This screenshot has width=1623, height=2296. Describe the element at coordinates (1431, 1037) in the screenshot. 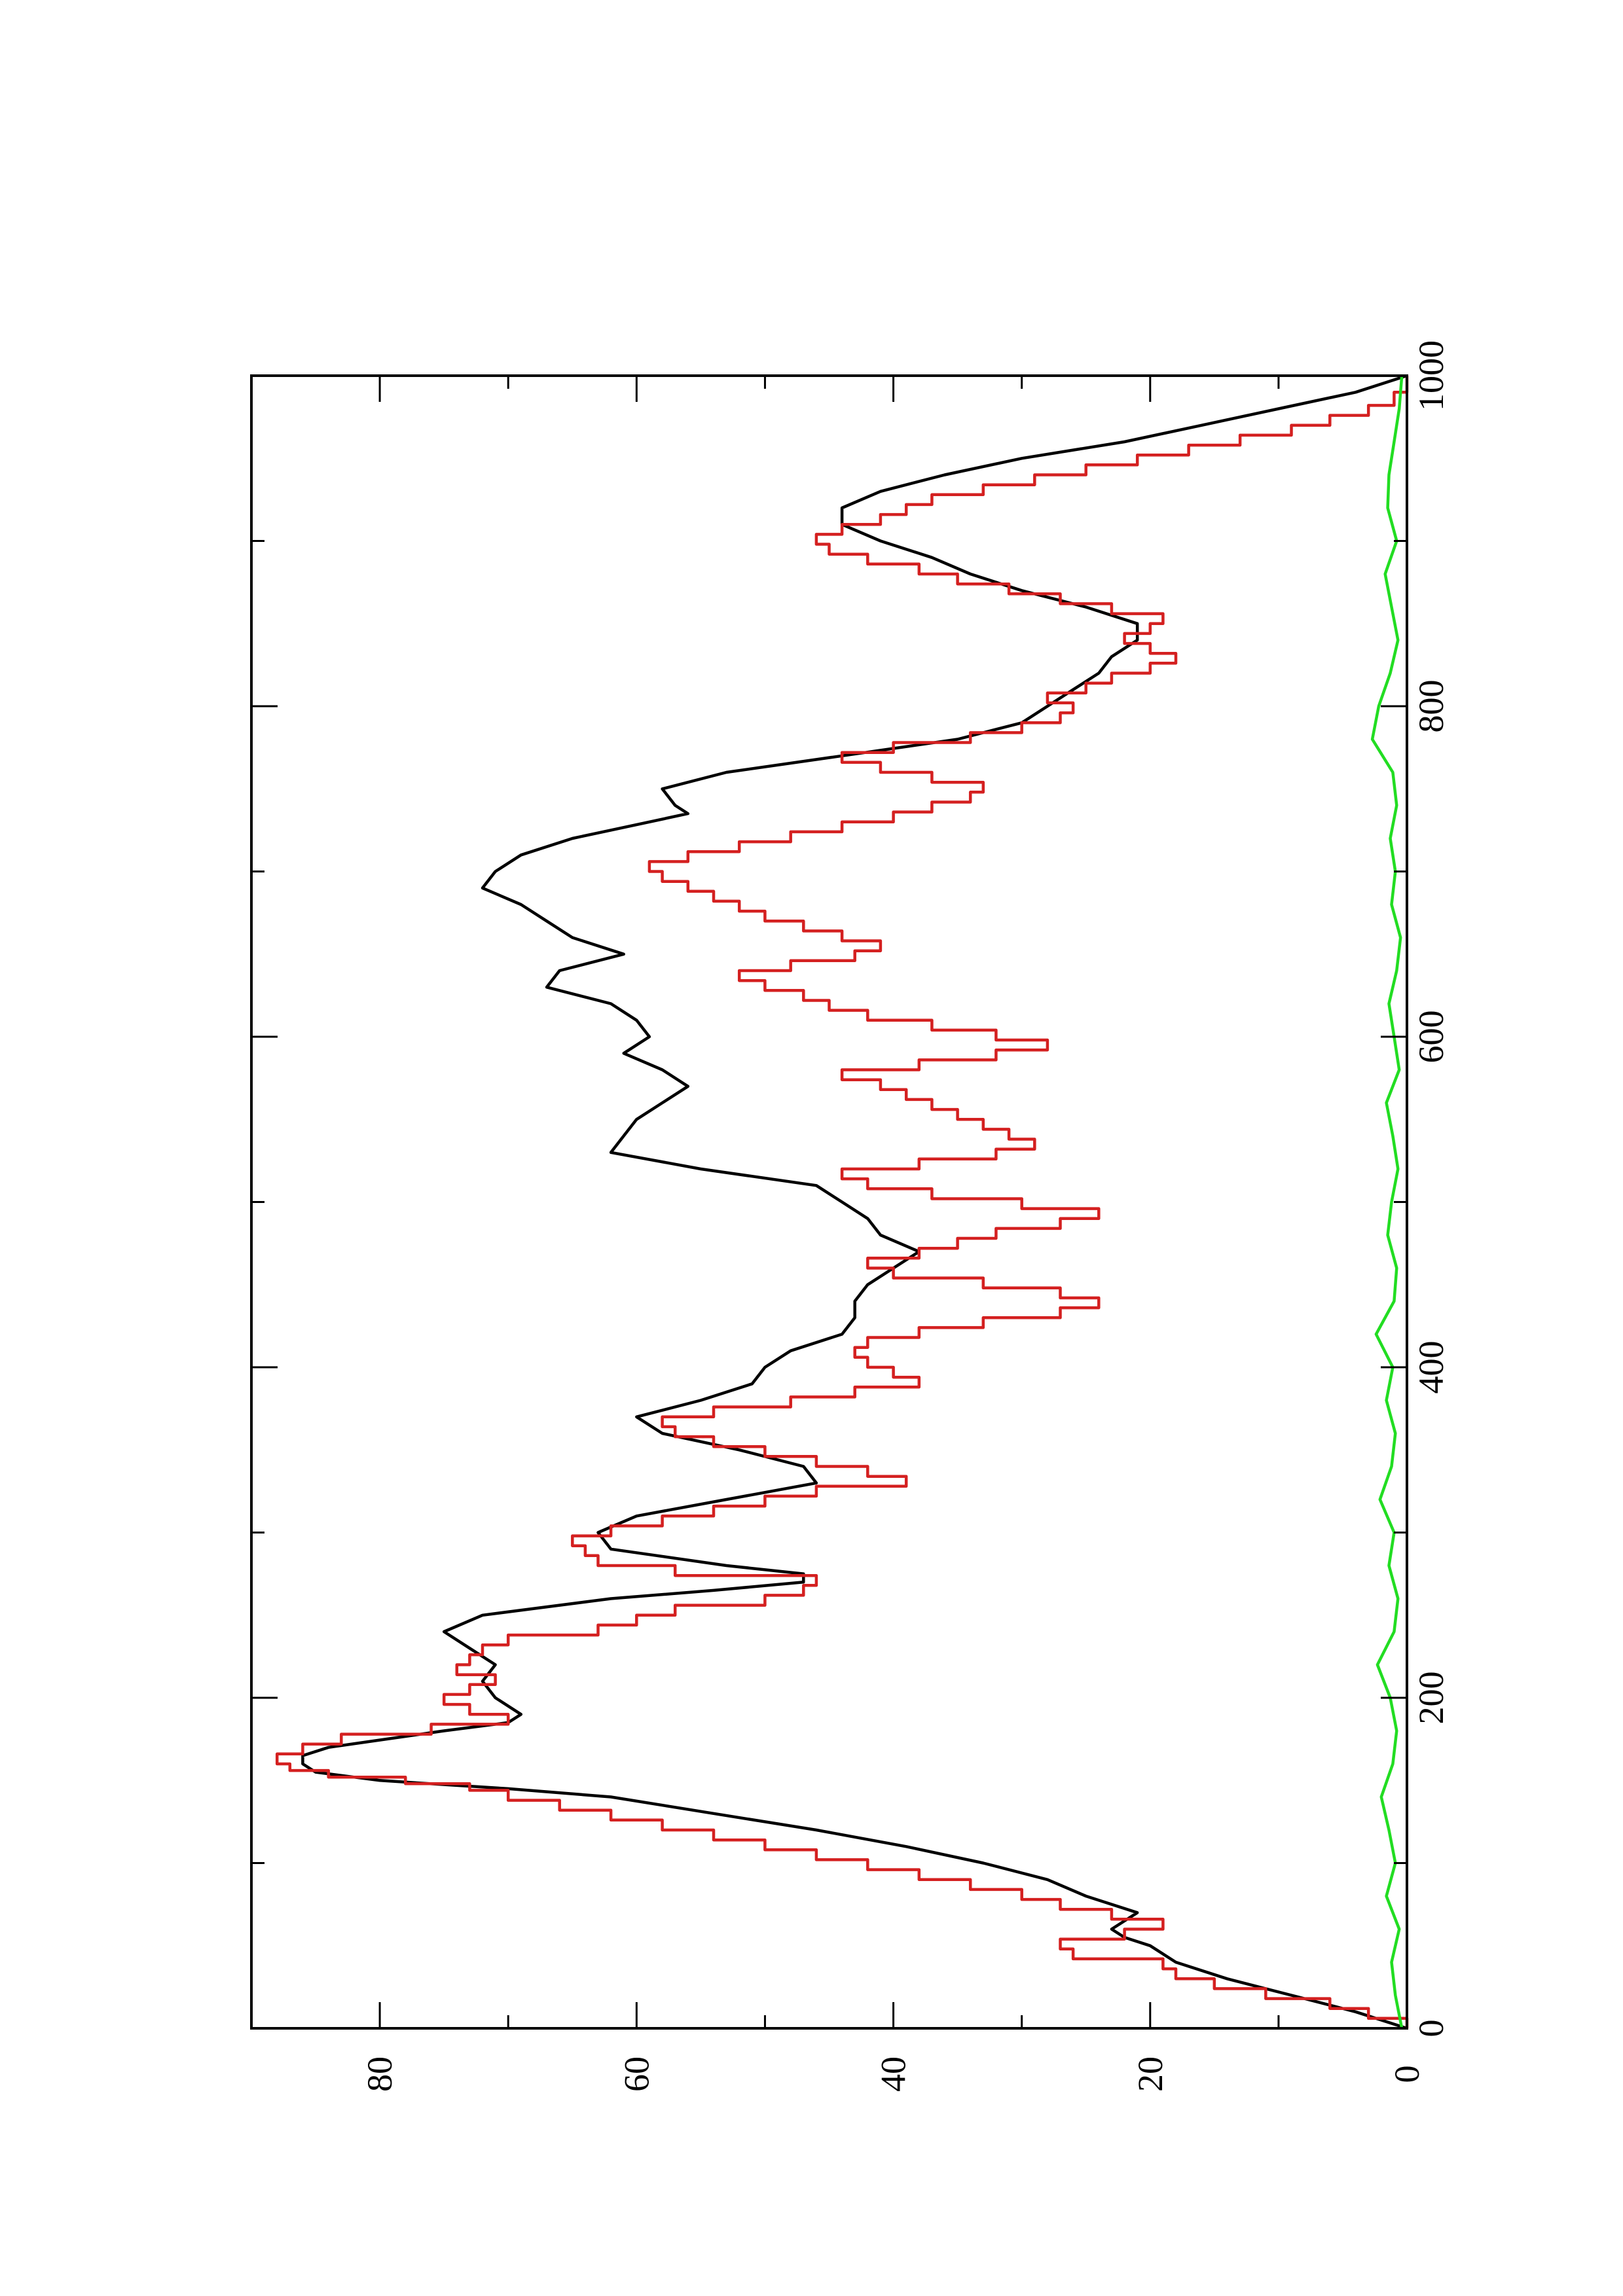

I see `x-tick-label-3: 600` at that location.